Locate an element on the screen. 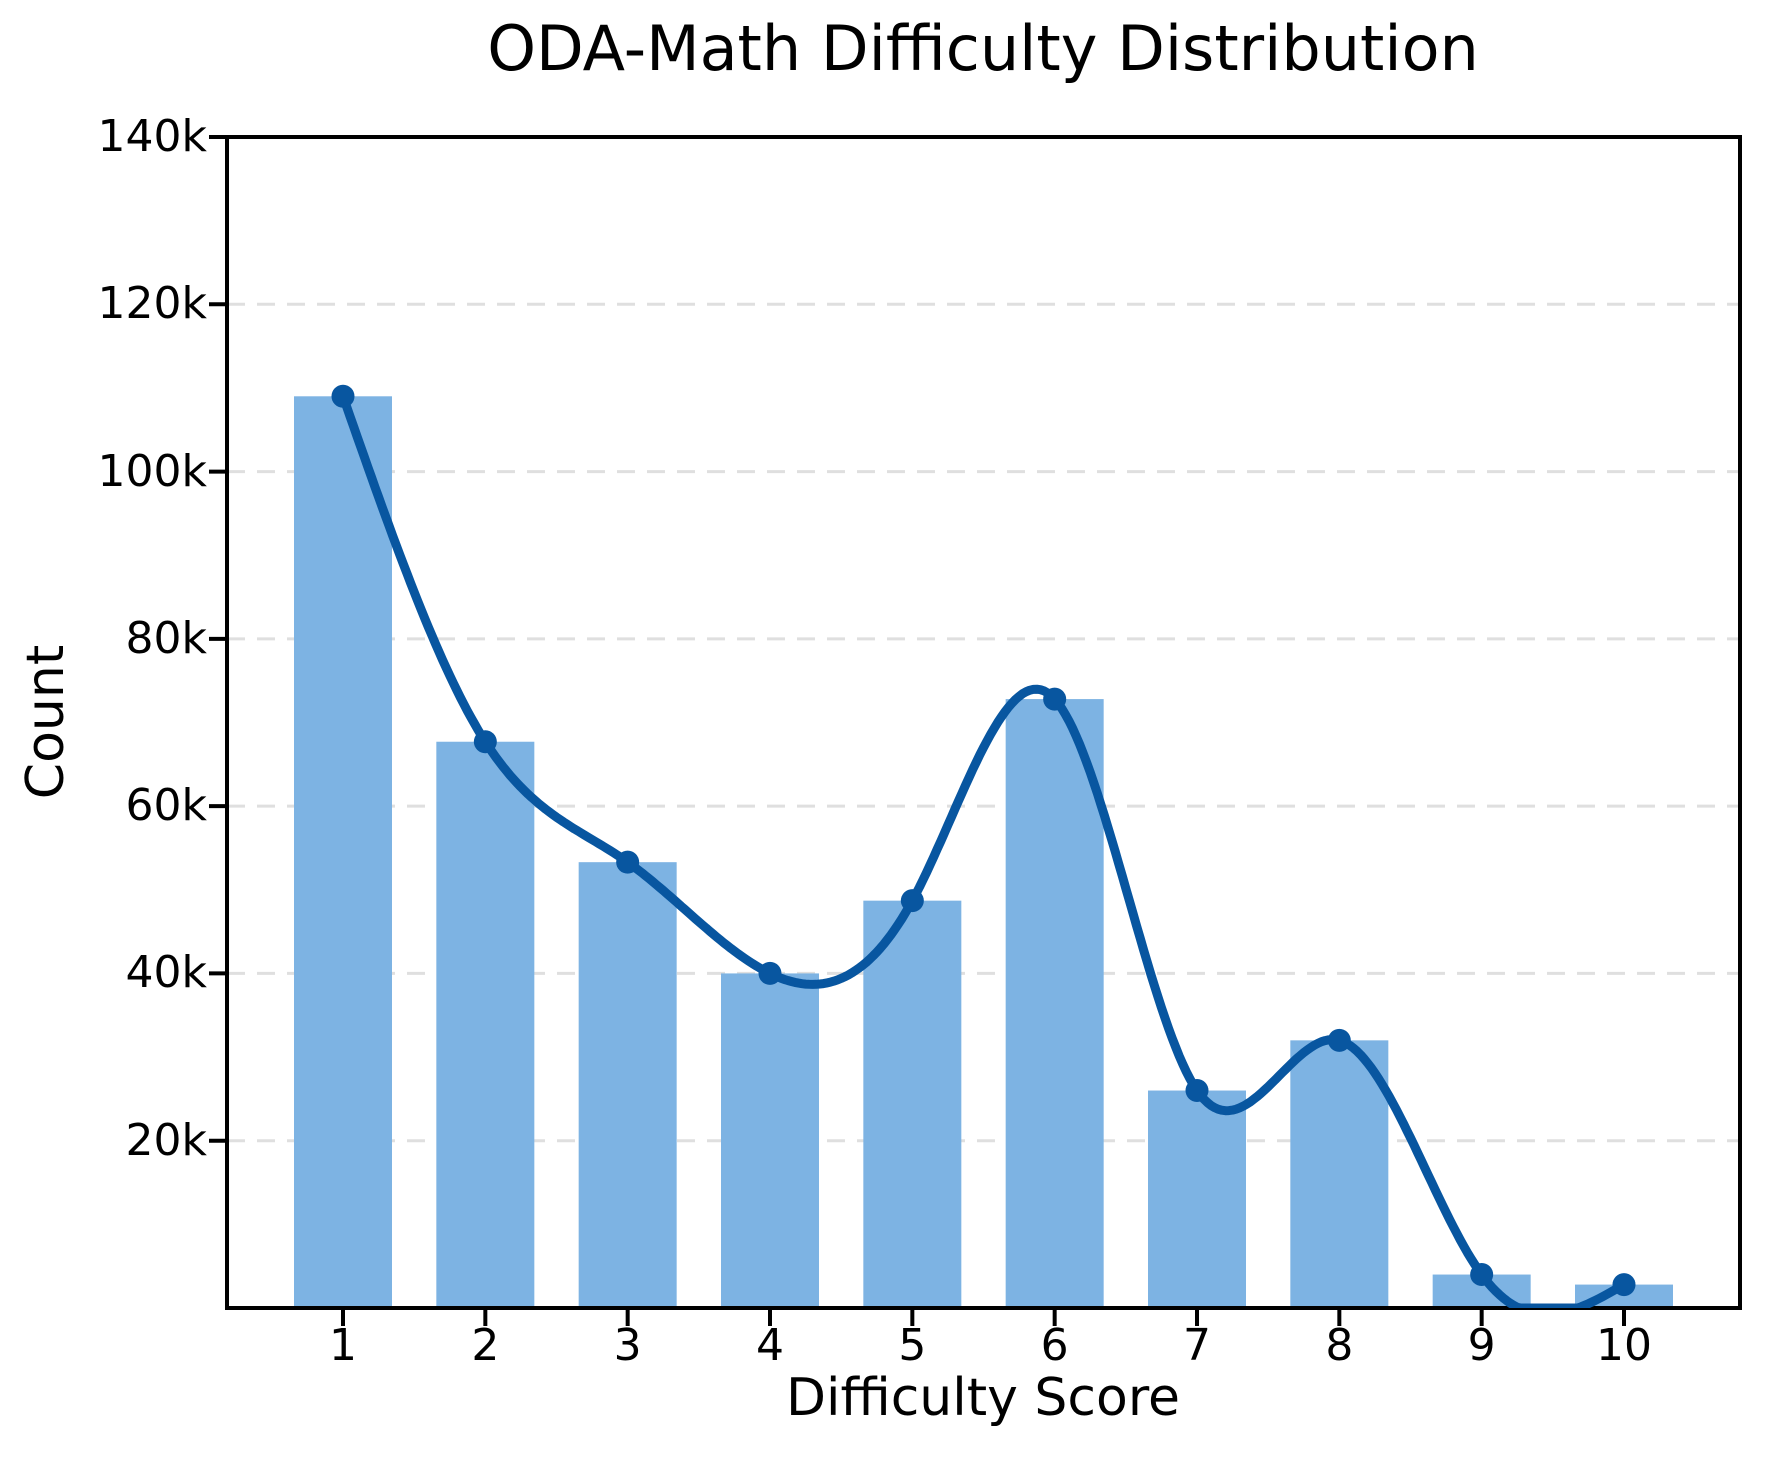 The width and height of the screenshot is (1770, 1473). x-tick-label-9: 9 is located at coordinates (1481, 1345).